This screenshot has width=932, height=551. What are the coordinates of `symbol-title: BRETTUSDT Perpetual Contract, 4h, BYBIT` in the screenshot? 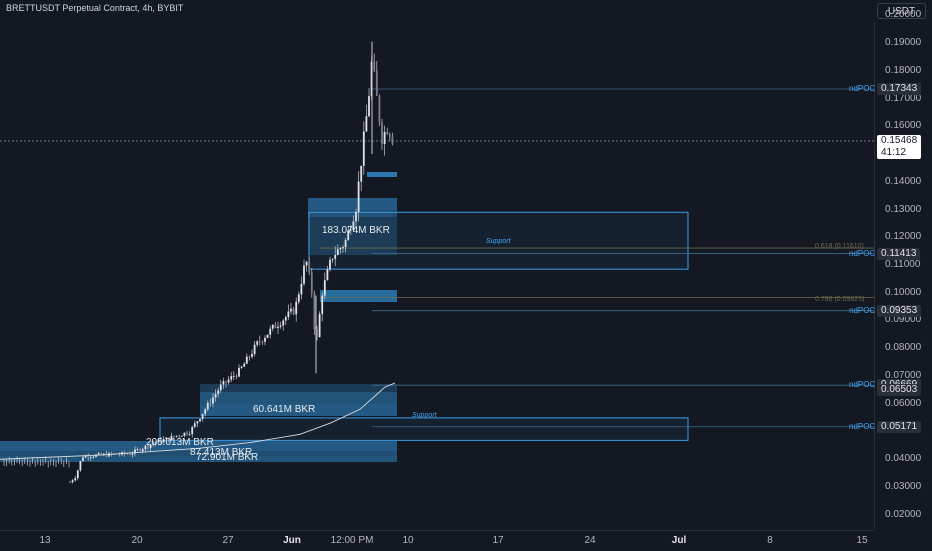 It's located at (95, 8).